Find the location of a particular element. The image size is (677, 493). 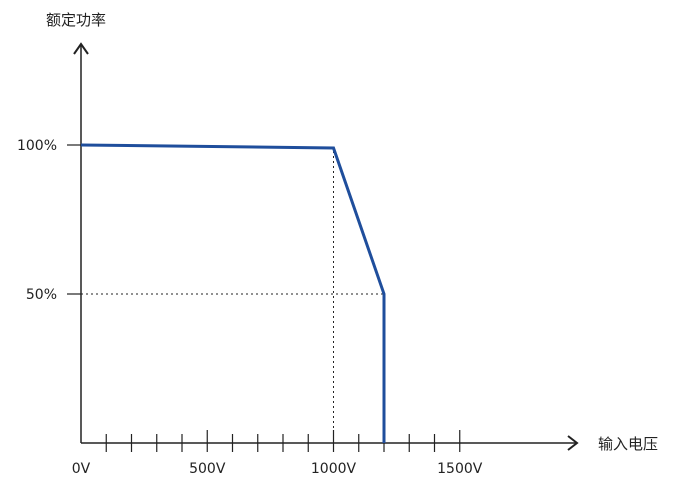

x-axis-title: 输入电压 is located at coordinates (628, 444).